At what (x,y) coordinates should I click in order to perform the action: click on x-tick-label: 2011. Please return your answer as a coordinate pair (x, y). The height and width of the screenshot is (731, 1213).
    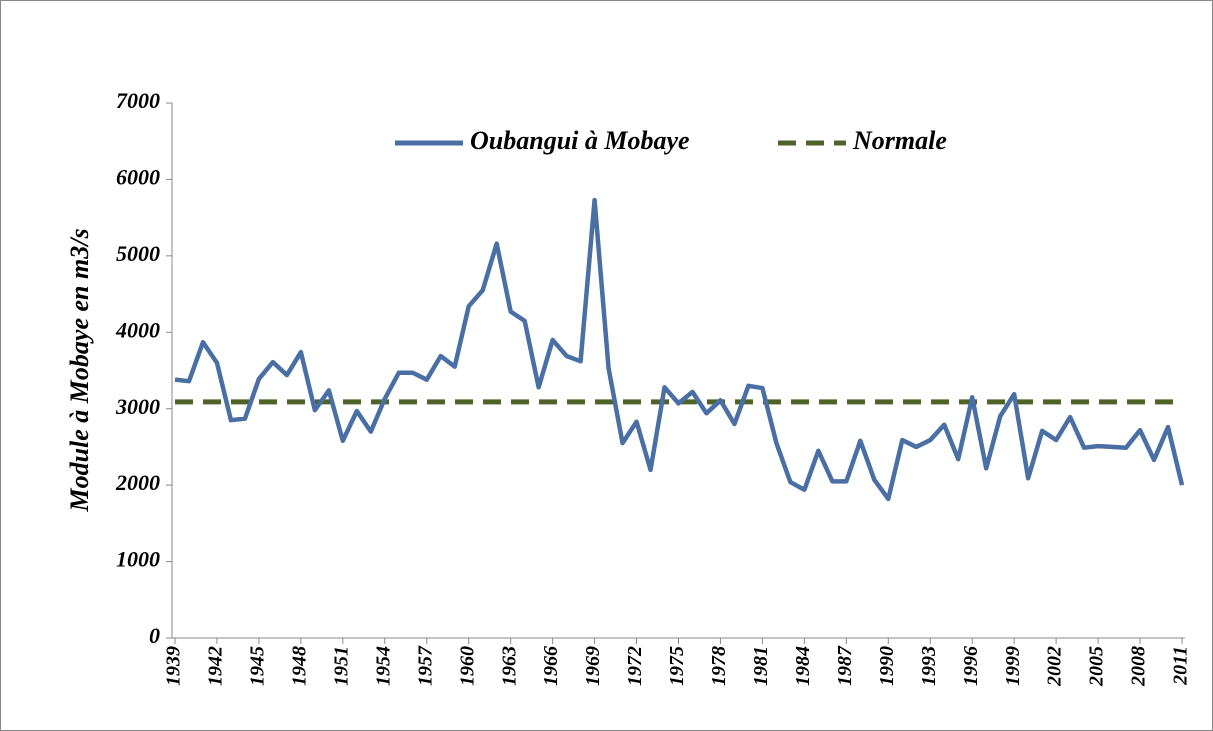
    Looking at the image, I should click on (1181, 666).